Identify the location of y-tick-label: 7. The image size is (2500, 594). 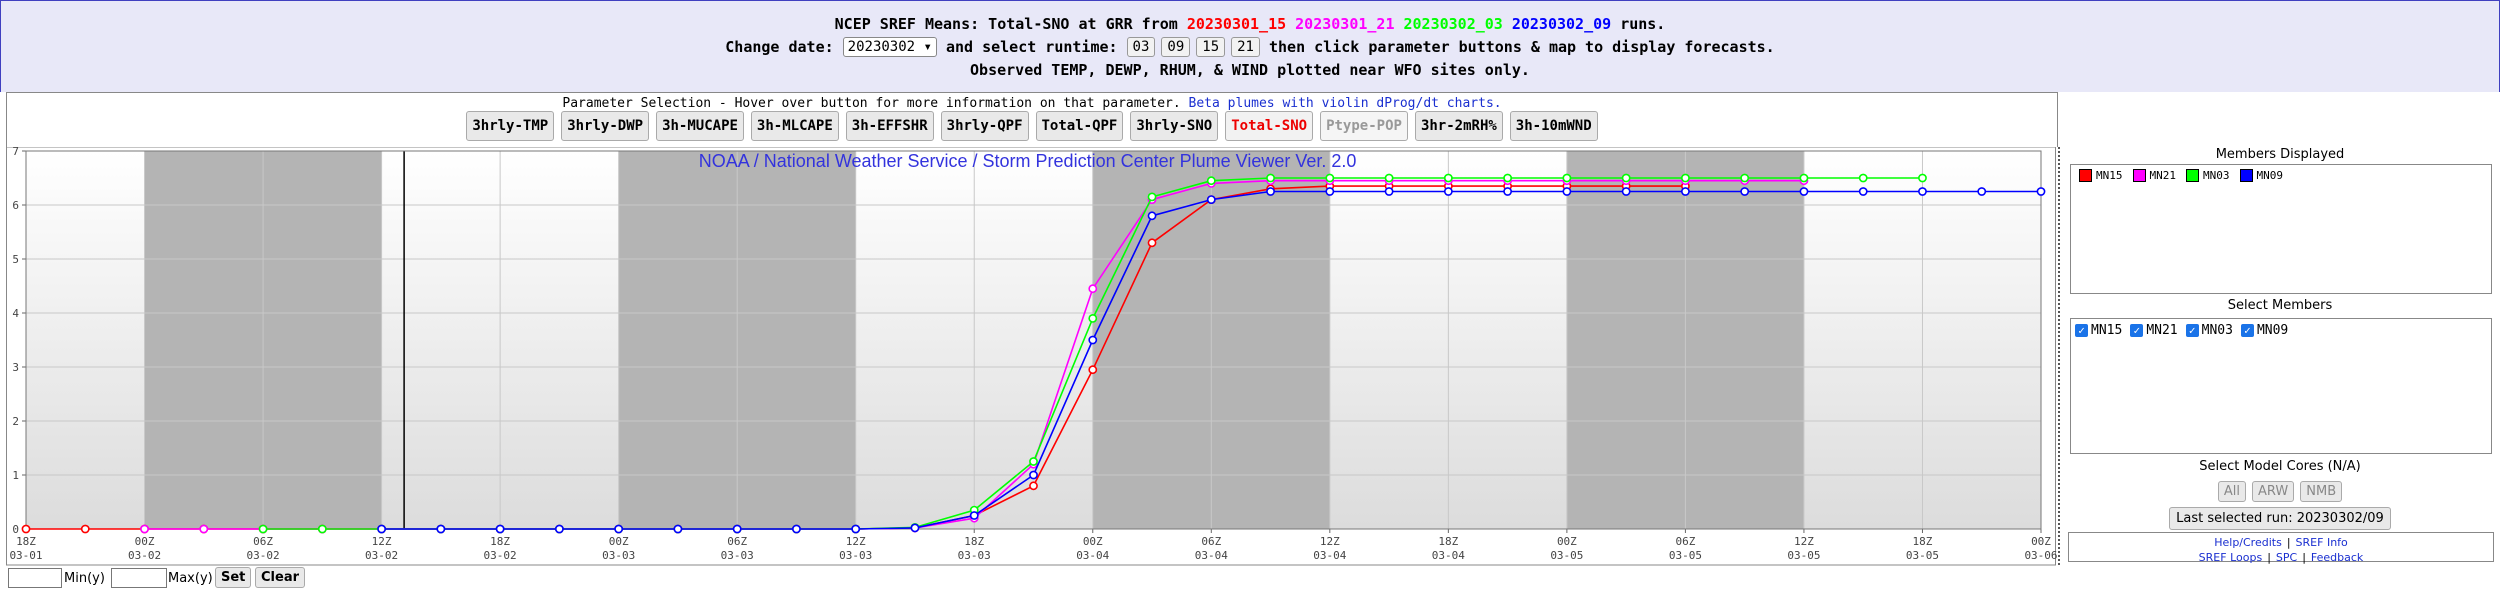
(15, 152).